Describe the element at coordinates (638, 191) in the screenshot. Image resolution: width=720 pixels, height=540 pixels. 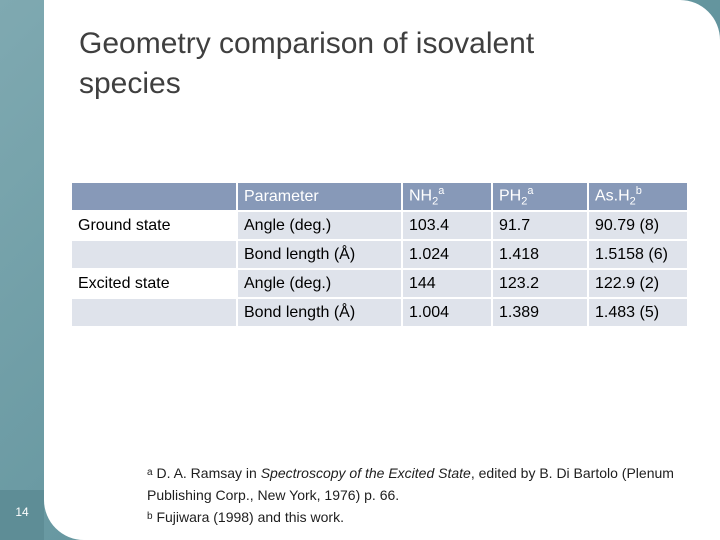
I see `ash2-sup: b` at that location.